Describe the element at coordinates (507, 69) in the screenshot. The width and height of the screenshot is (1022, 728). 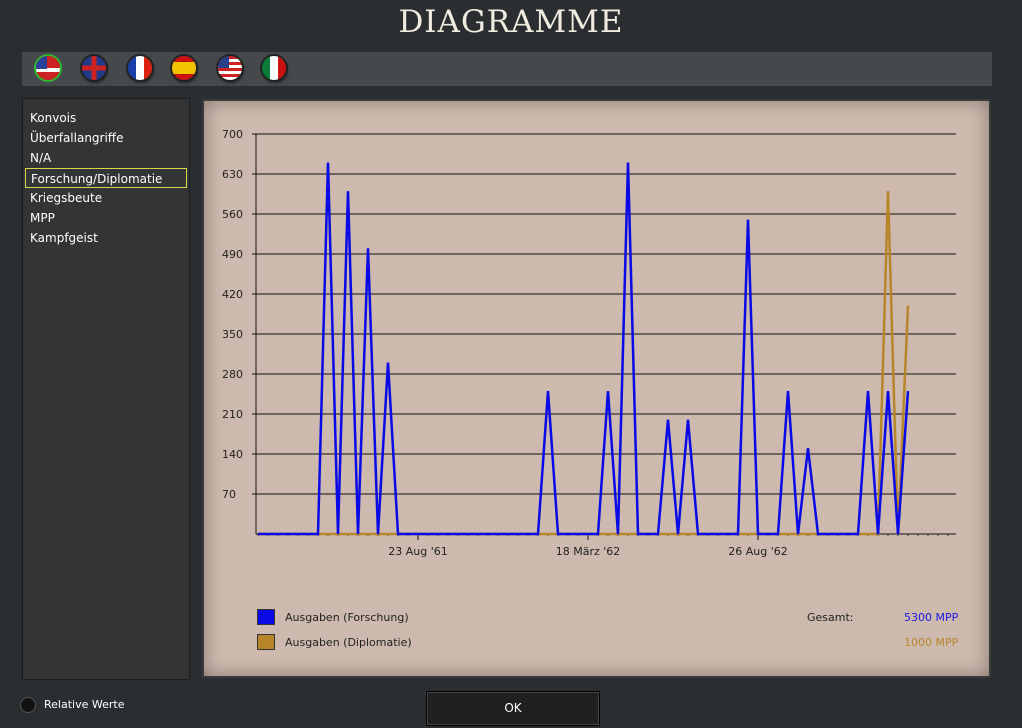
I see `nation-flag-bar` at that location.